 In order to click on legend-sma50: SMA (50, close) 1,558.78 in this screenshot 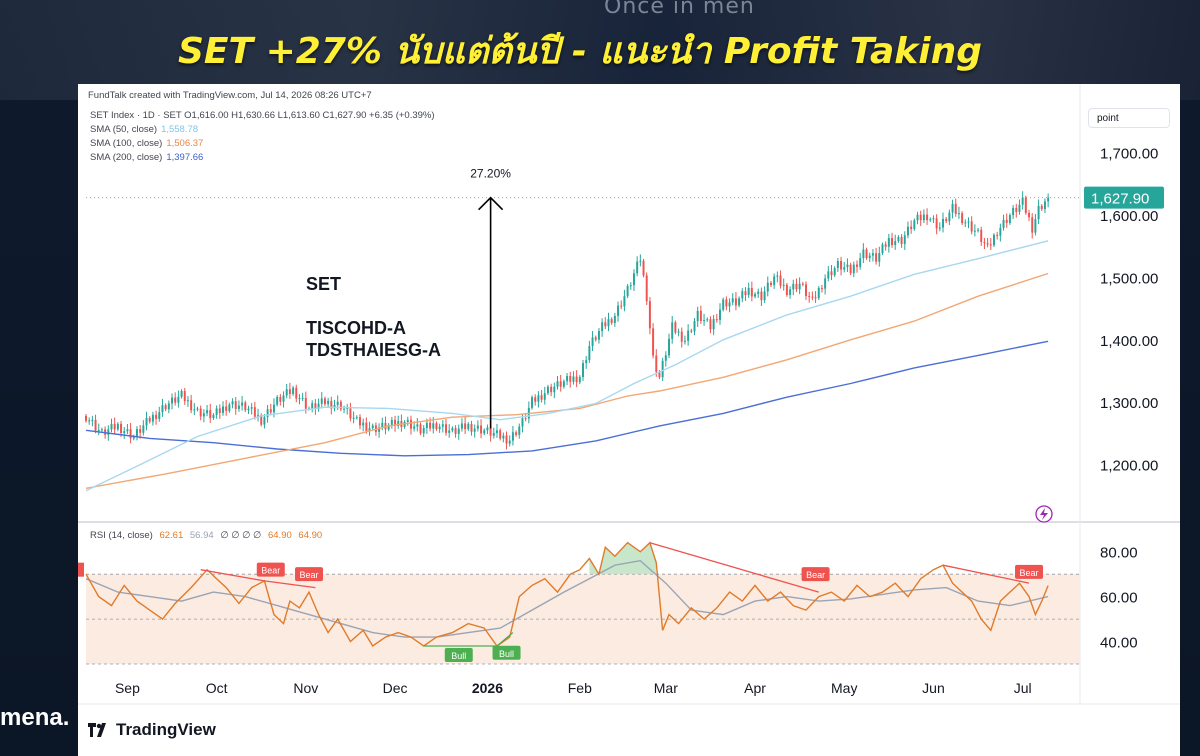, I will do `click(144, 129)`.